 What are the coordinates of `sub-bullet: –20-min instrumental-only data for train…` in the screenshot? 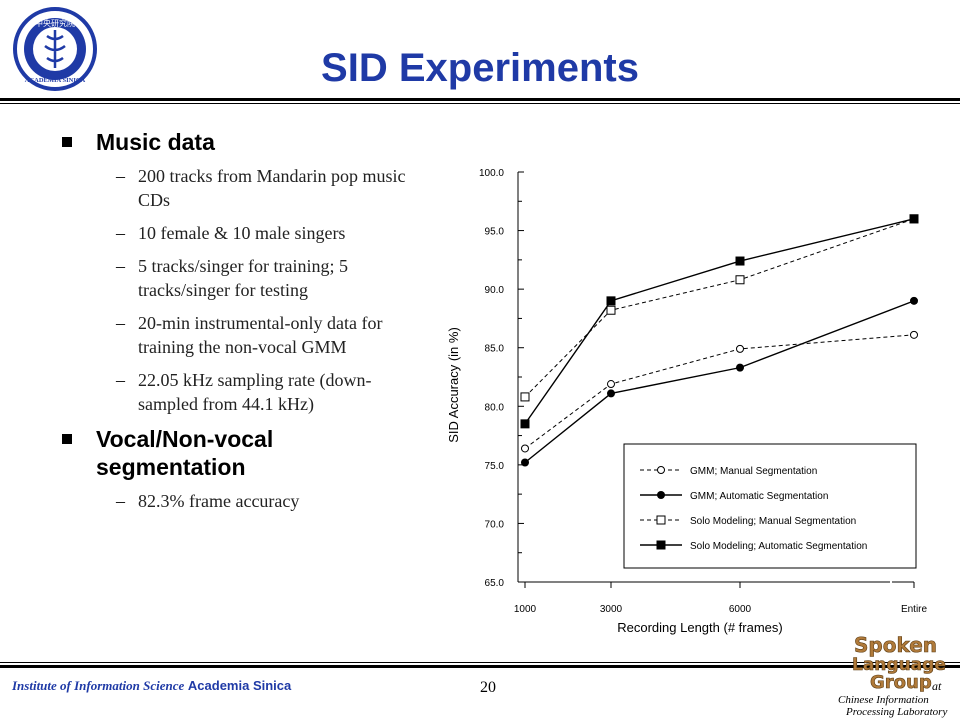 It's located at (242, 335).